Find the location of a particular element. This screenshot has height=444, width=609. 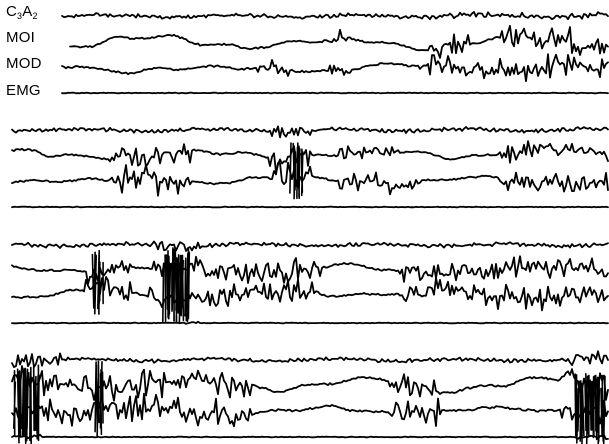

channel-label-emg: EMG is located at coordinates (23, 90).